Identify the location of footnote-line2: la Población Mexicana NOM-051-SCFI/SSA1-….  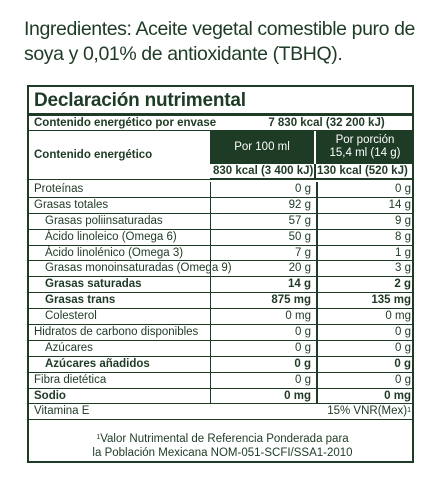
(222, 453).